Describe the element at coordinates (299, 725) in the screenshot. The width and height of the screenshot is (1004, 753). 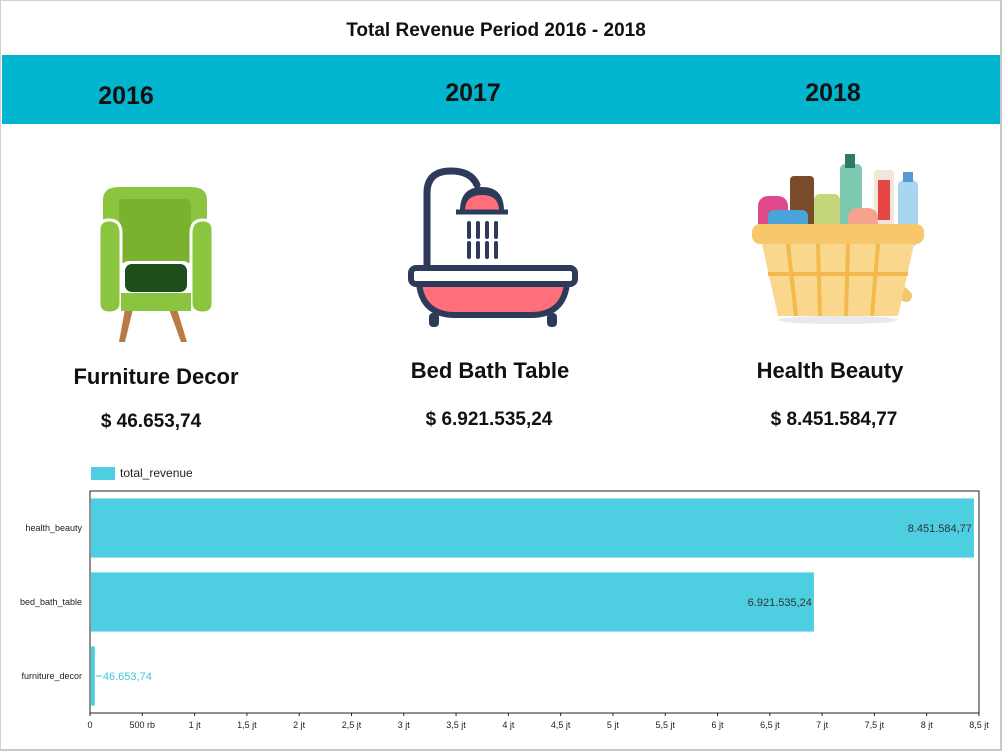
I see `x-tick-label: 2 jt` at that location.